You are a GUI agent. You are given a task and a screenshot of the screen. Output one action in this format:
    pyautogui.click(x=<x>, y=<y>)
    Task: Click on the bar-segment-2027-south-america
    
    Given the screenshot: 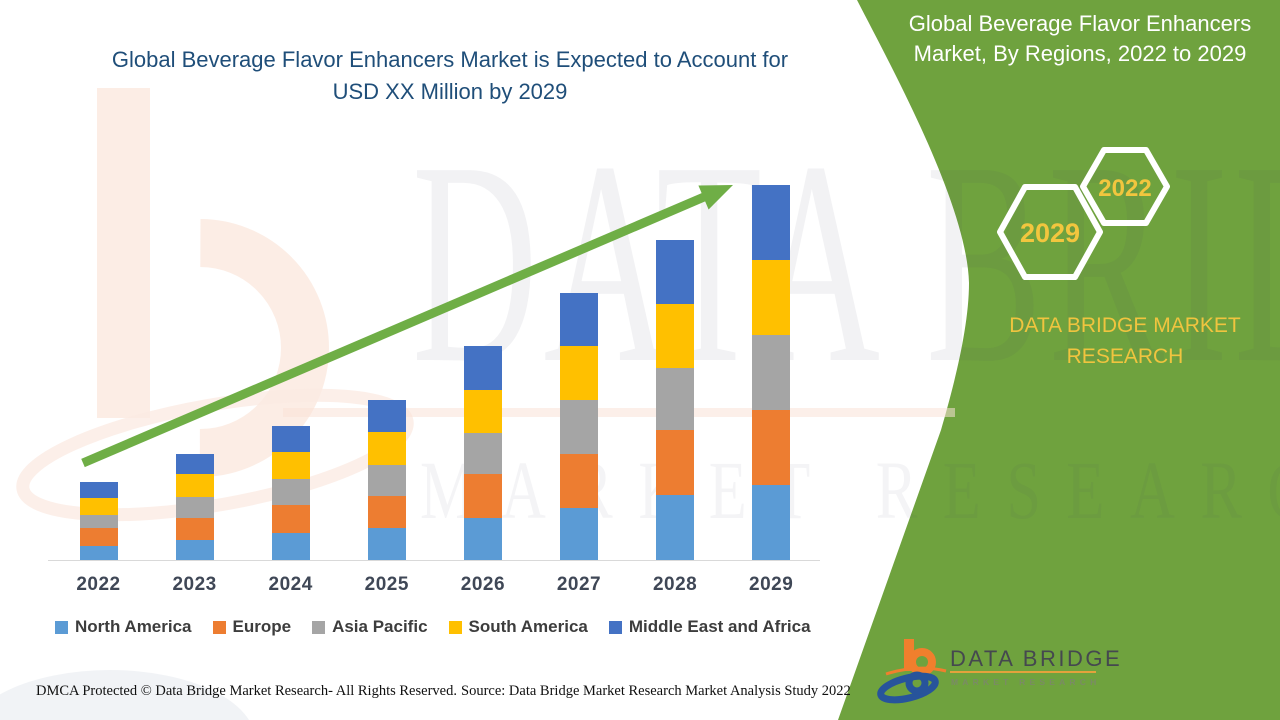 What is the action you would take?
    pyautogui.click(x=579, y=373)
    